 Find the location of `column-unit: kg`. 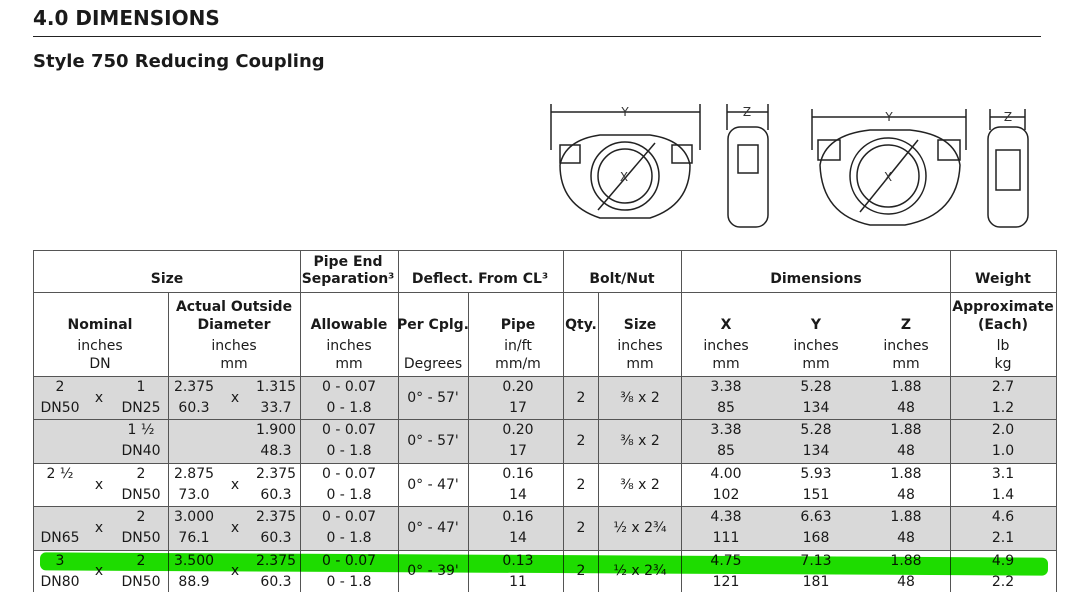

column-unit: kg is located at coordinates (1003, 364).